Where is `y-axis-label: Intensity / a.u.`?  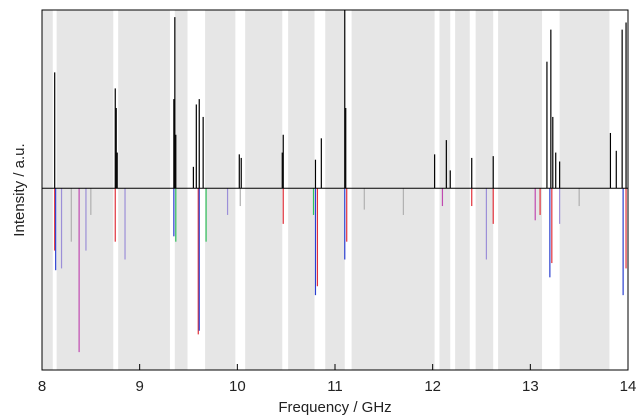
y-axis-label: Intensity / a.u. is located at coordinates (19, 189).